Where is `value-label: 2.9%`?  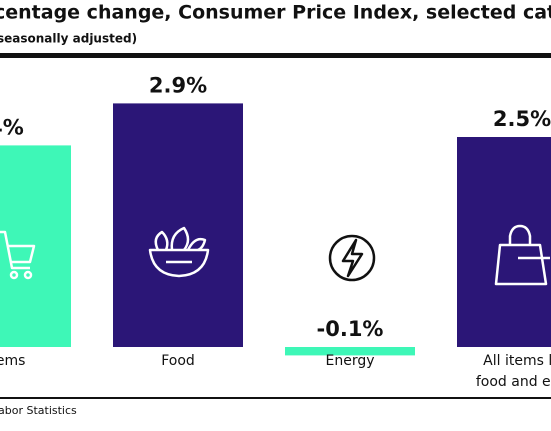 value-label: 2.9% is located at coordinates (178, 85).